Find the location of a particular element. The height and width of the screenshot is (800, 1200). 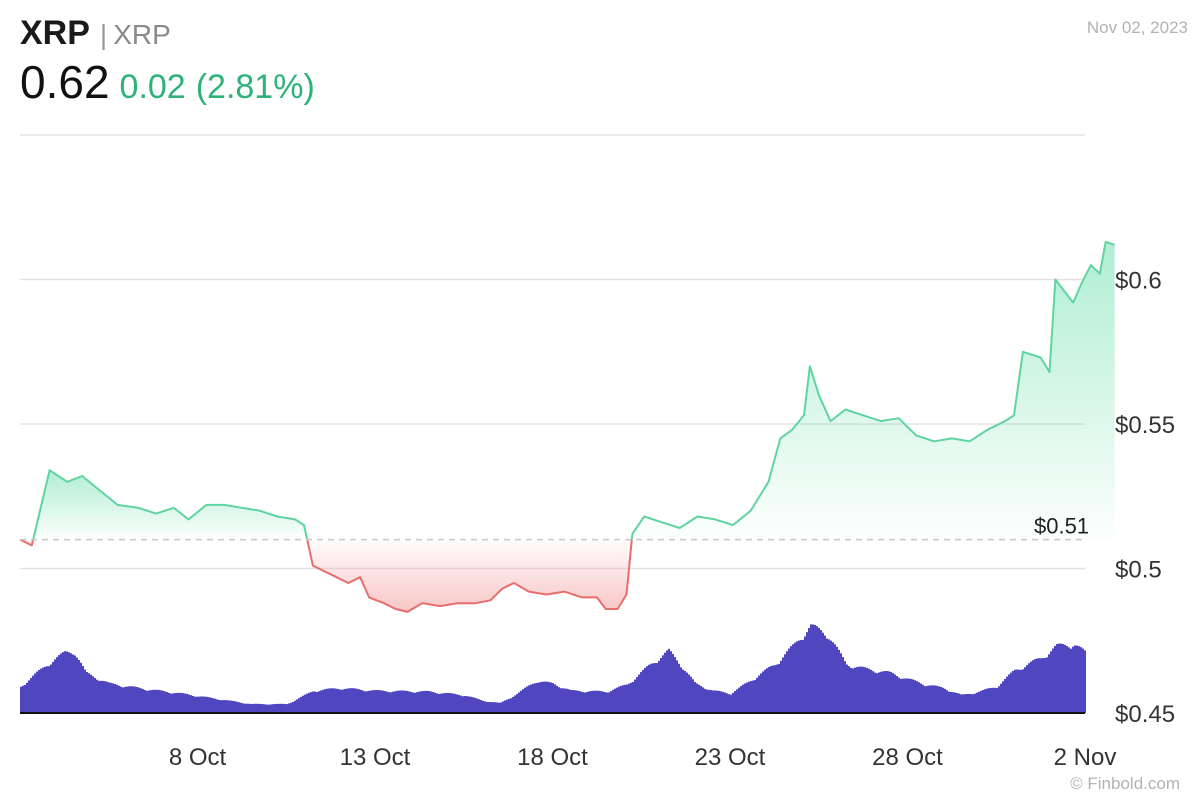

x-tick-label: 13 Oct is located at coordinates (375, 757).